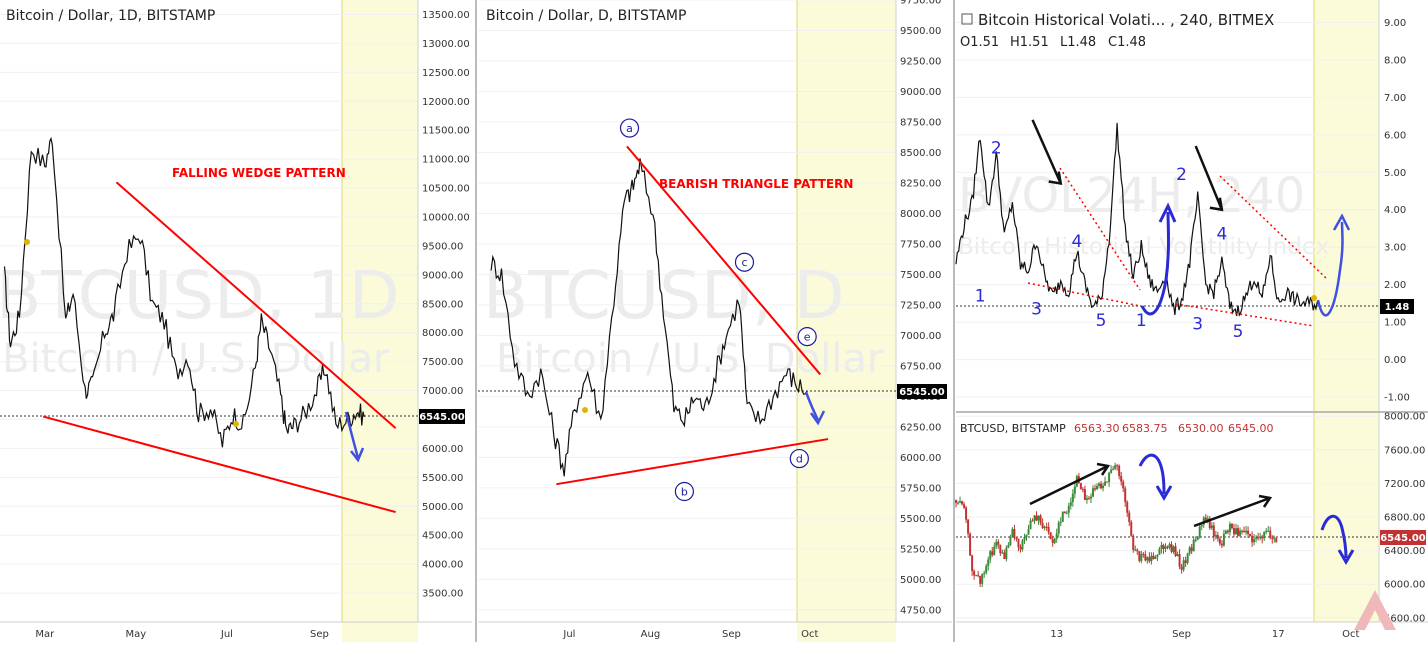 The height and width of the screenshot is (646, 1428). I want to click on y-tick-label: 8250.00, so click(920, 183).